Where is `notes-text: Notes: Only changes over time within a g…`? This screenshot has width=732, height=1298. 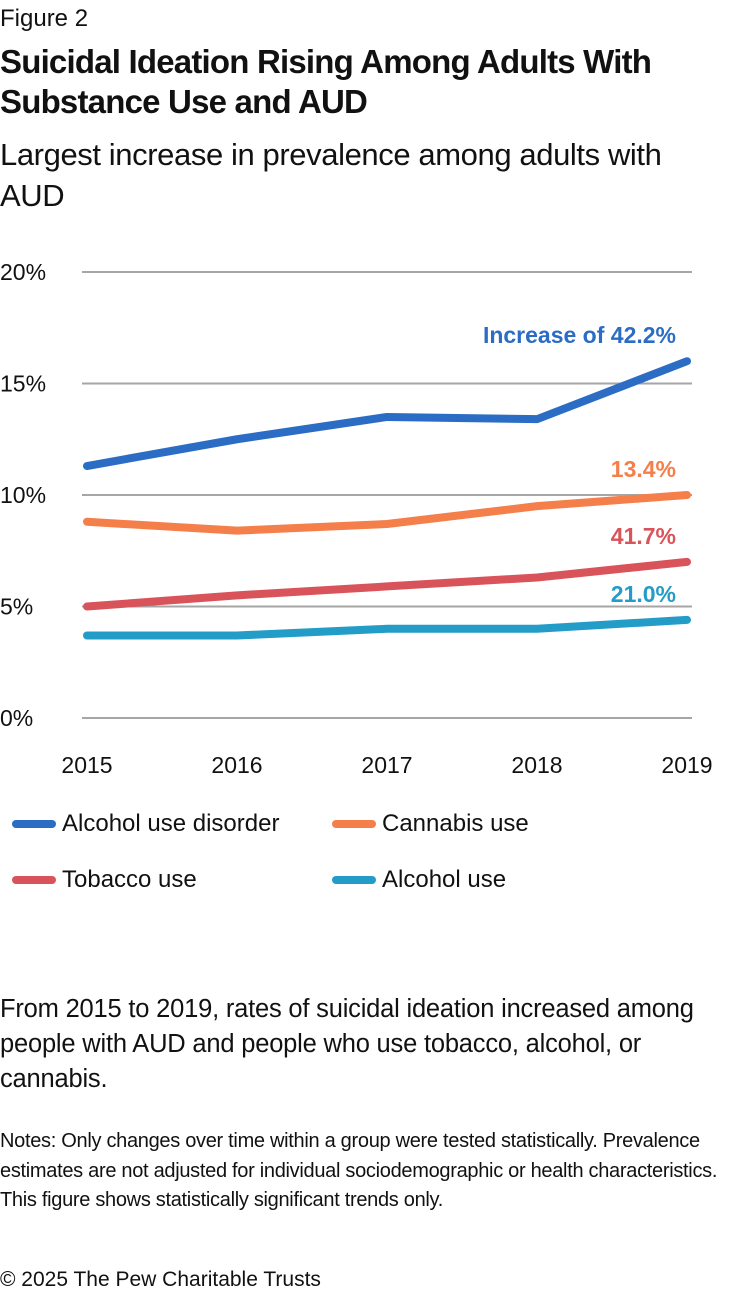
notes-text: Notes: Only changes over time within a g… is located at coordinates (359, 1170).